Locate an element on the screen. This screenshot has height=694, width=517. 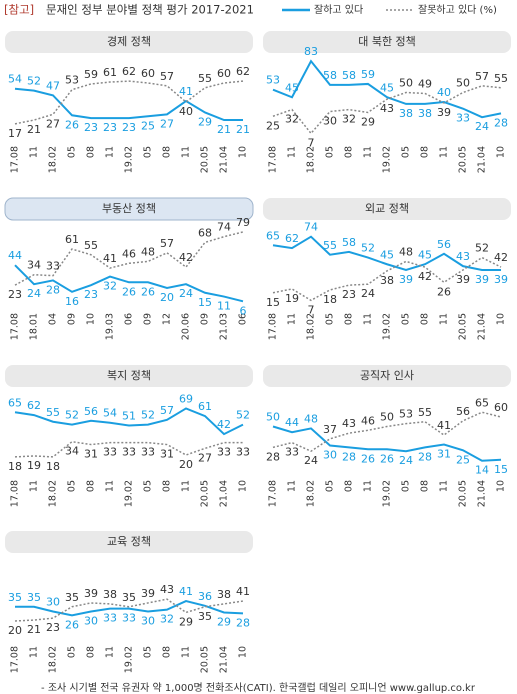
data-label: 44 is located at coordinates (15, 255).